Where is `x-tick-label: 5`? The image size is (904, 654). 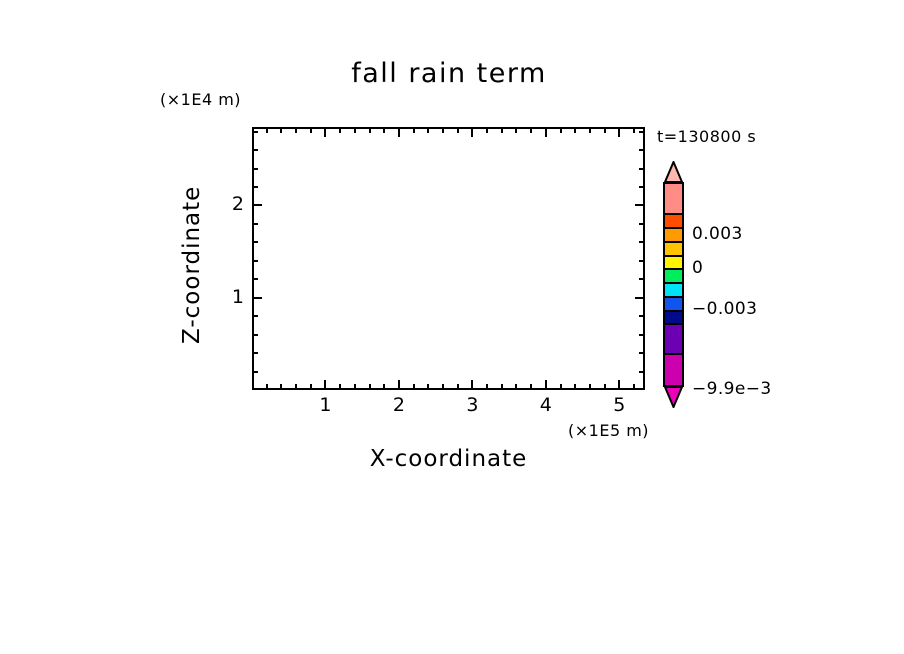
x-tick-label: 5 is located at coordinates (619, 405).